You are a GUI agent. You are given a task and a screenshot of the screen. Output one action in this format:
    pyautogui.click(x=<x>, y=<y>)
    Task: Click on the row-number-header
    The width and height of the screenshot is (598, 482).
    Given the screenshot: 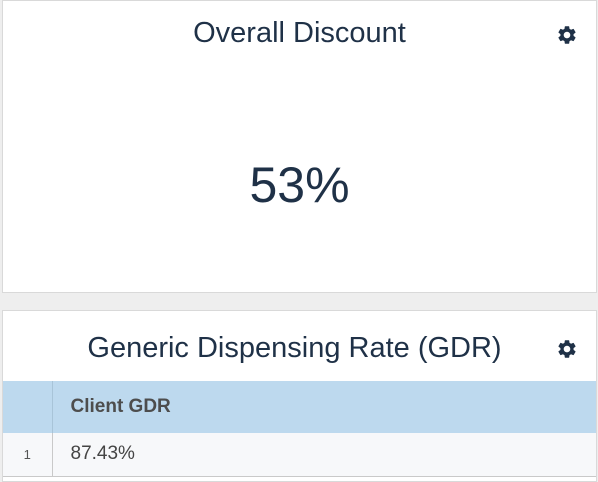 What is the action you would take?
    pyautogui.click(x=28, y=407)
    